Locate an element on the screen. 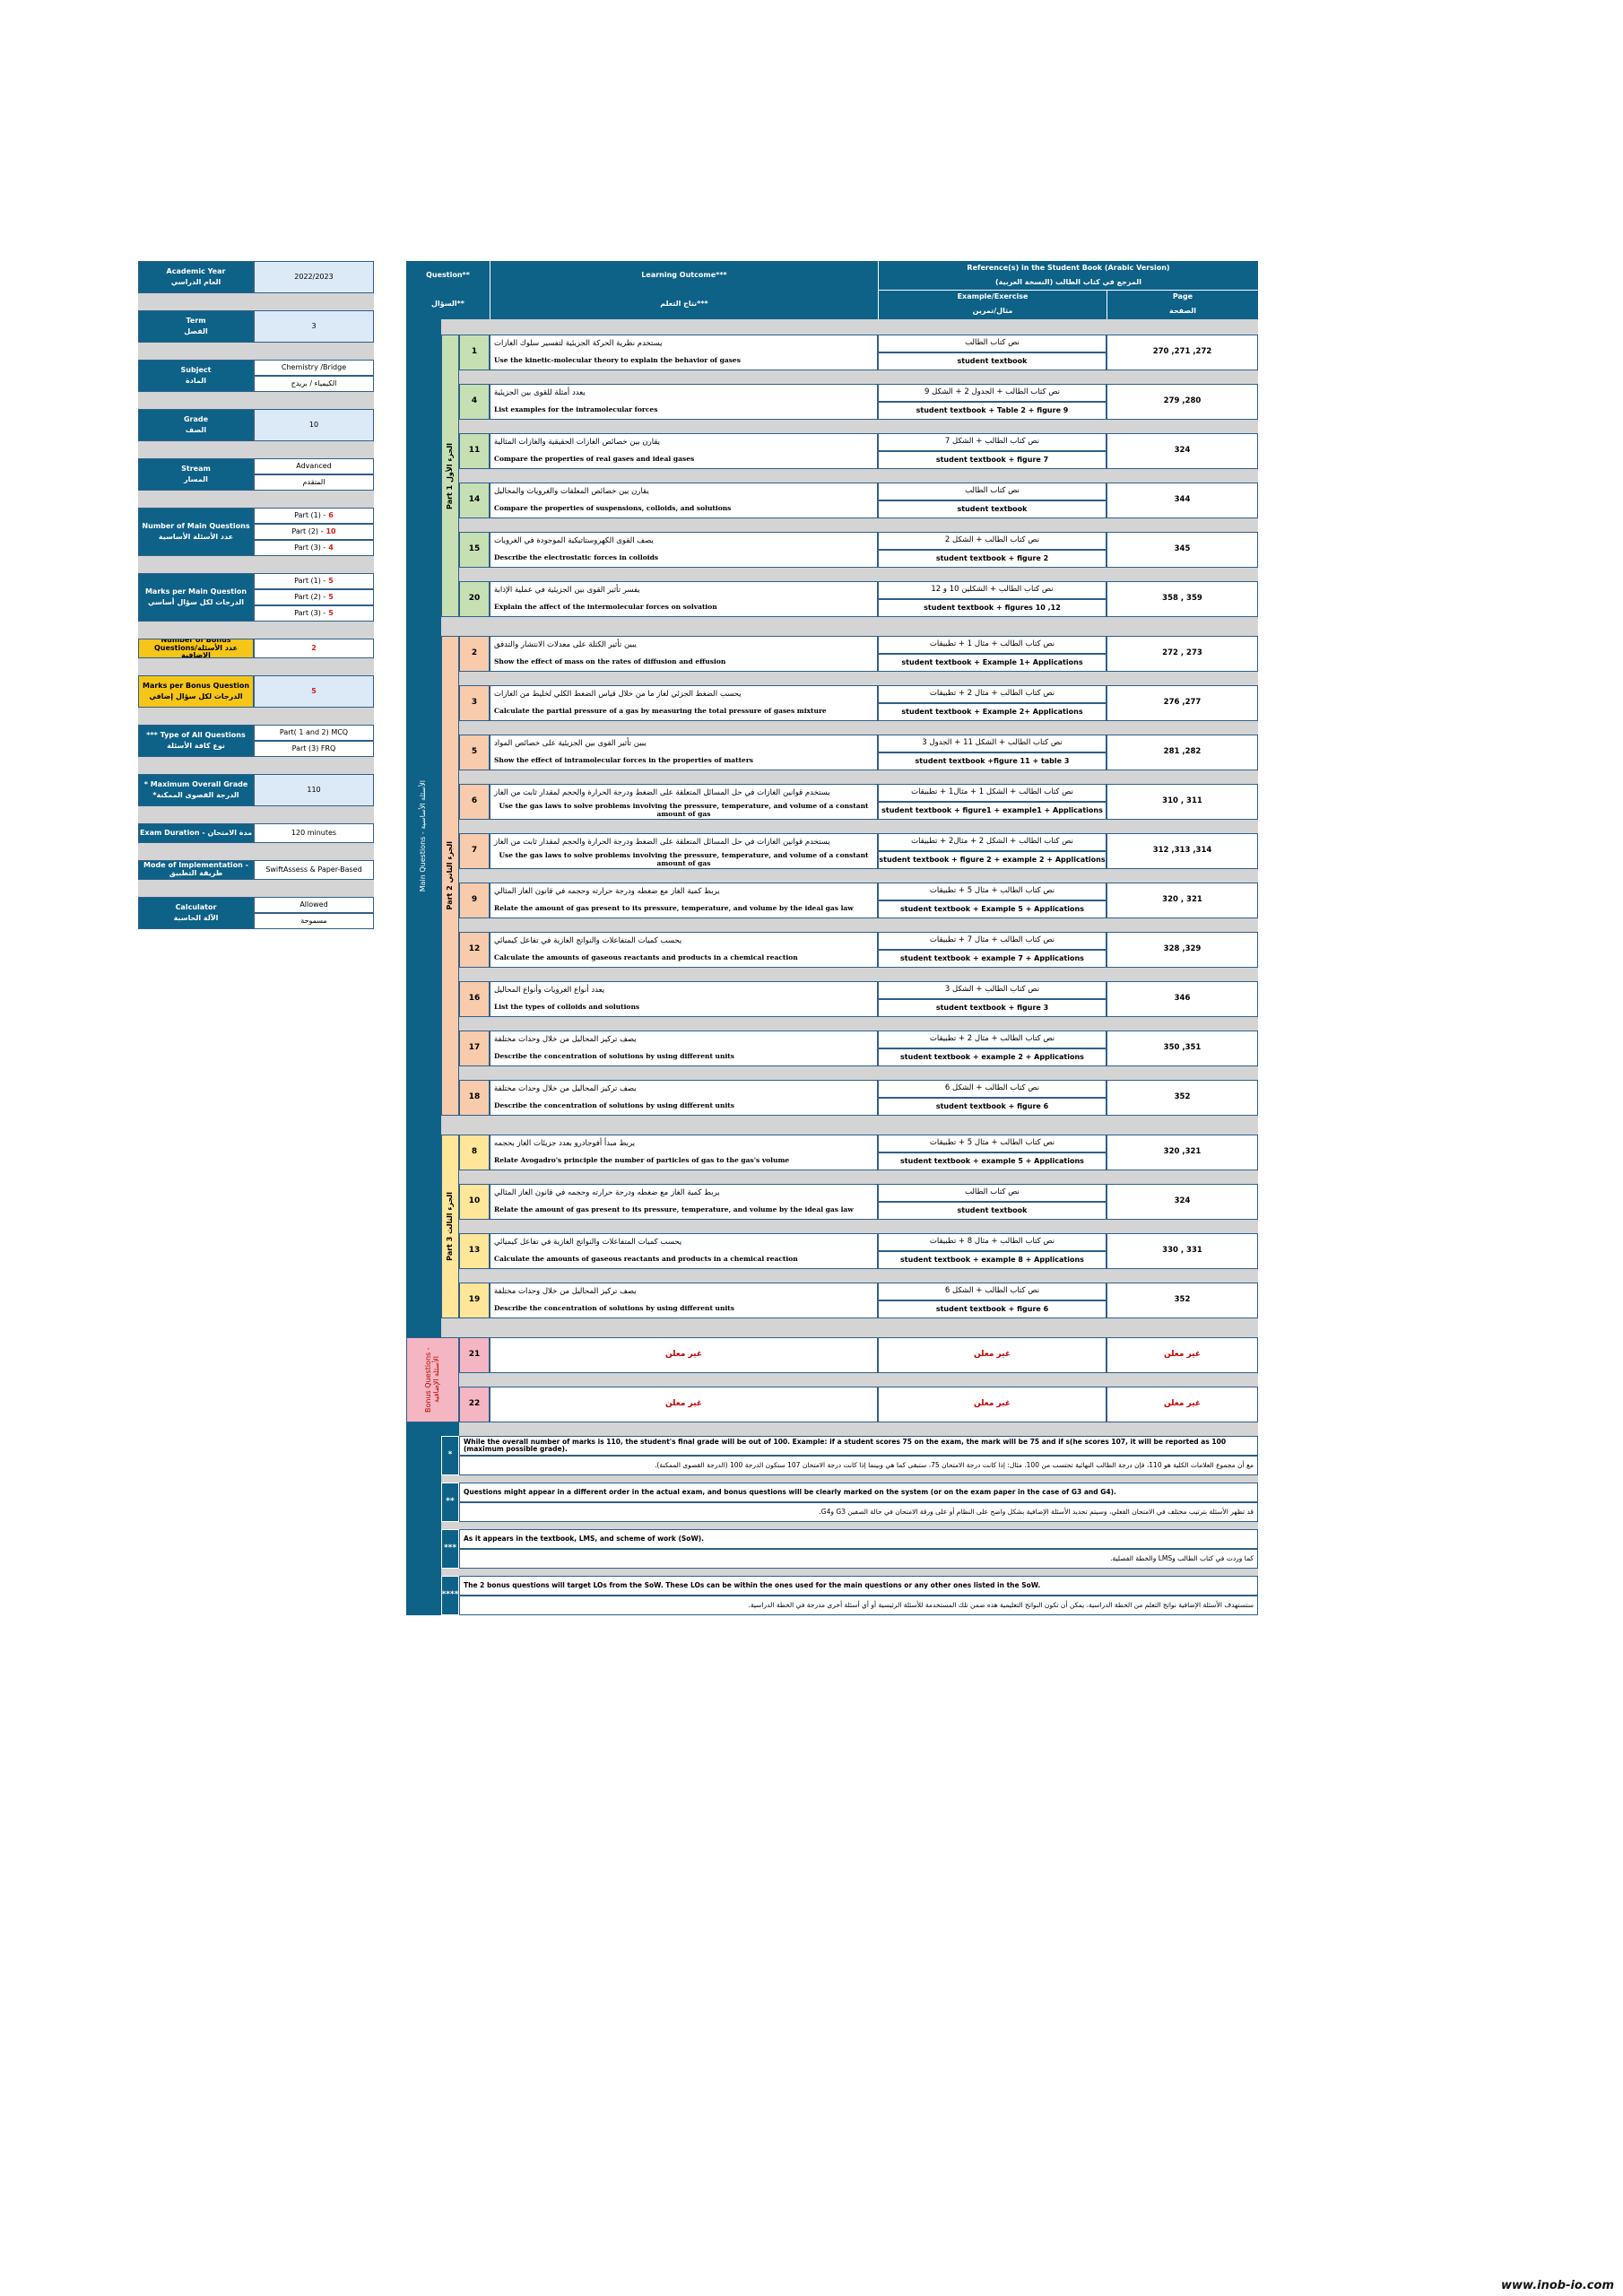  value-text: Part (3) FRQ is located at coordinates (313, 748).